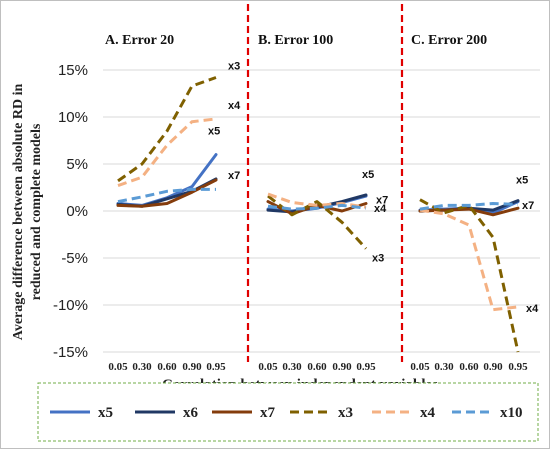 The height and width of the screenshot is (449, 550). I want to click on panel-title: B. Error 100, so click(295, 40).